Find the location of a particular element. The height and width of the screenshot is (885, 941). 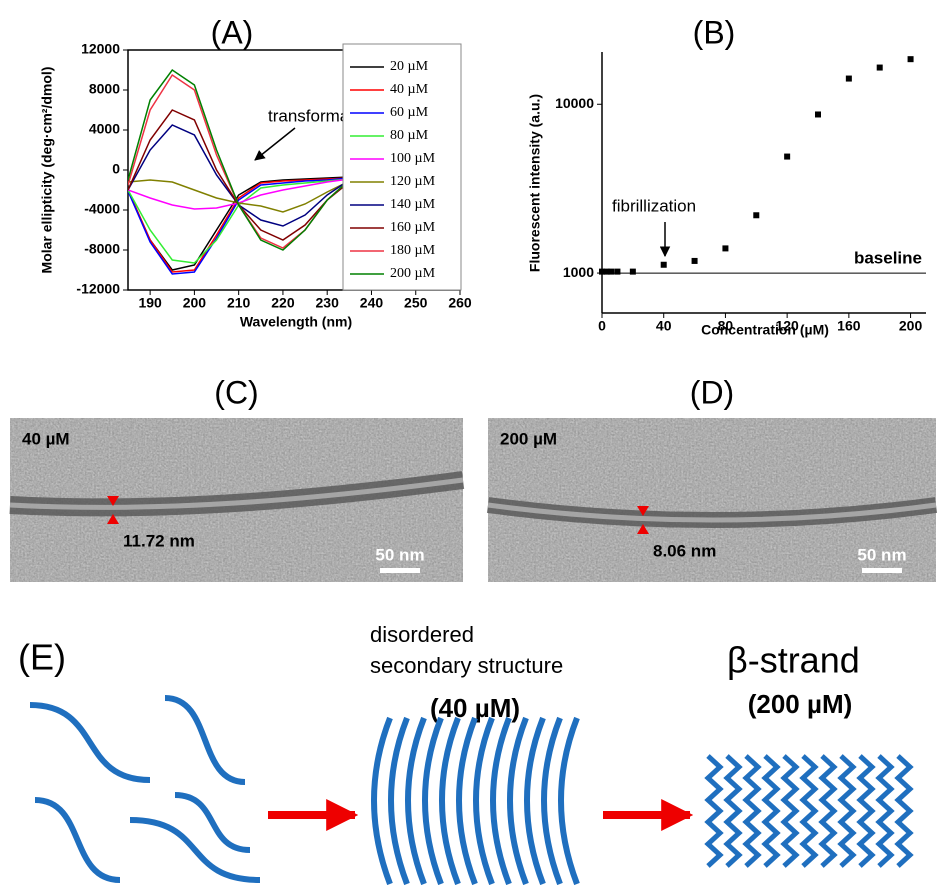

baseline-label: baseline is located at coordinates (888, 258).